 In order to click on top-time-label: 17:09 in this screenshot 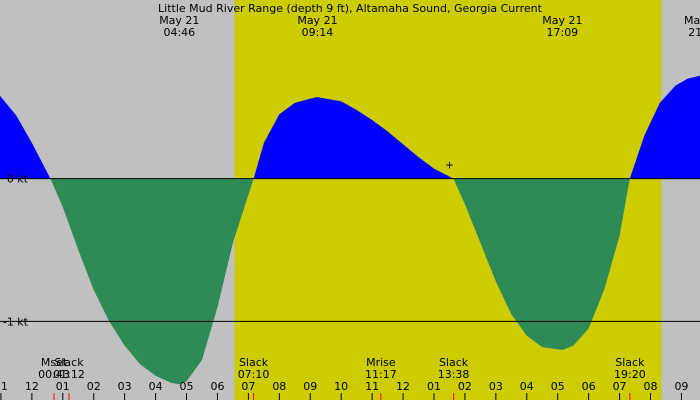, I will do `click(562, 32)`.